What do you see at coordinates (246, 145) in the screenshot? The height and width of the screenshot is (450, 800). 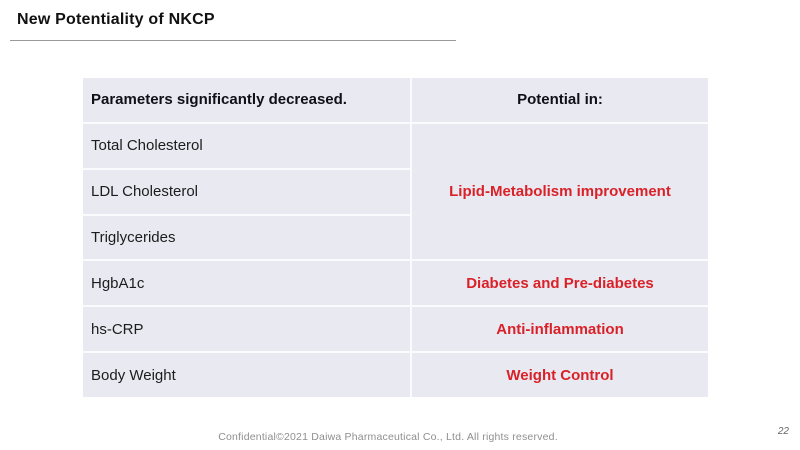 I see `table-row-parameter: Total Cholesterol` at bounding box center [246, 145].